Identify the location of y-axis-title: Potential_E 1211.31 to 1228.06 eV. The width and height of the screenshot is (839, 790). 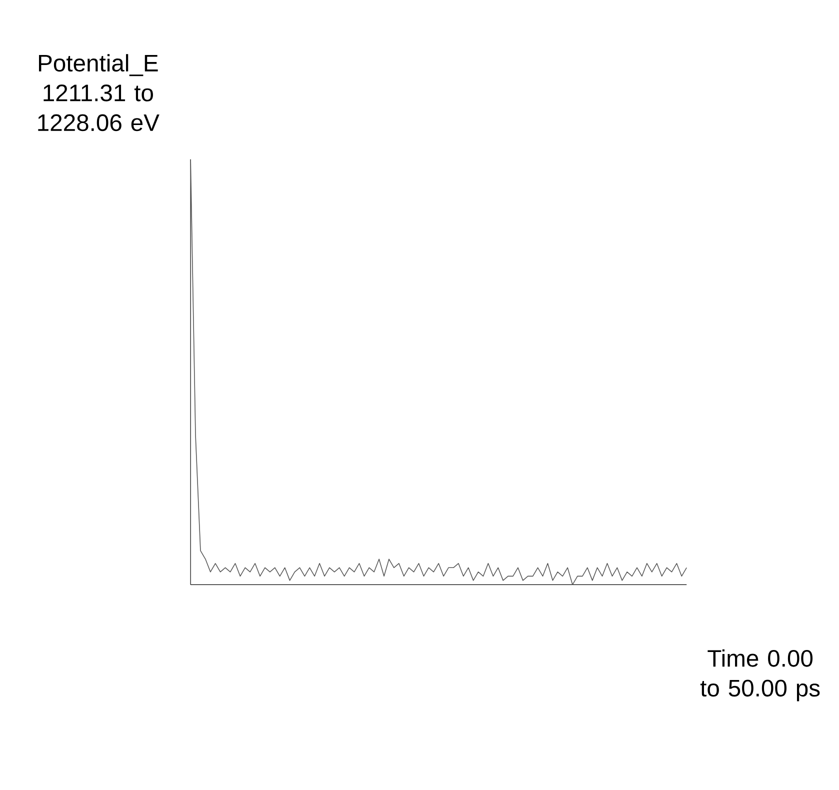
(99, 93).